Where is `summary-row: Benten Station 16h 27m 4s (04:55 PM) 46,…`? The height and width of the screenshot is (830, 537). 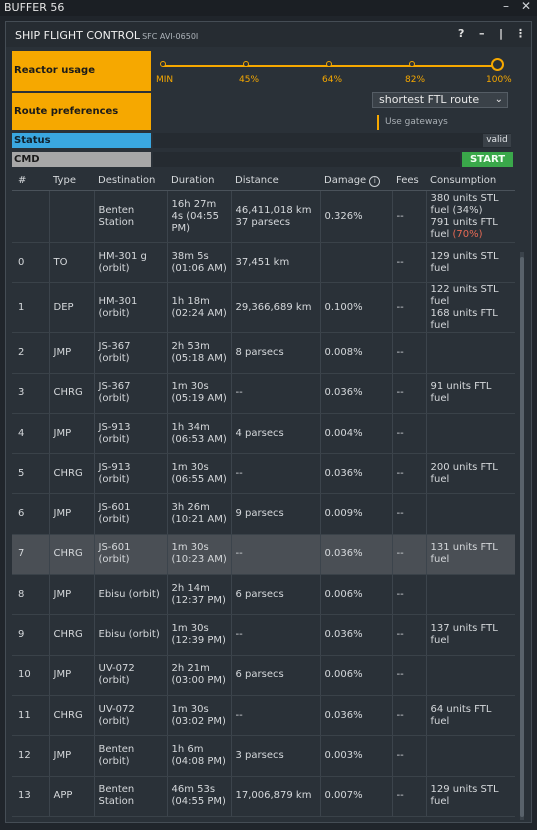 summary-row: Benten Station 16h 27m 4s (04:55 PM) 46,… is located at coordinates (263, 216).